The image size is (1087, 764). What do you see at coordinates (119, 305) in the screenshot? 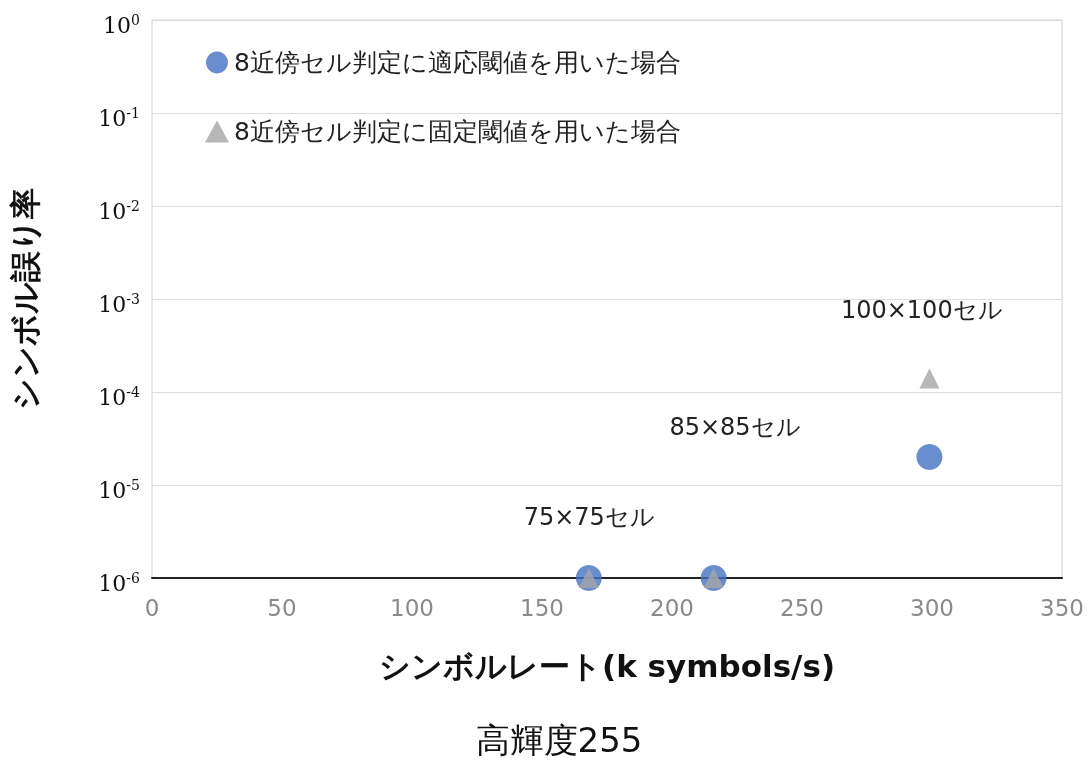
I see `y-tick-label: 10$^{-3}$` at bounding box center [119, 305].